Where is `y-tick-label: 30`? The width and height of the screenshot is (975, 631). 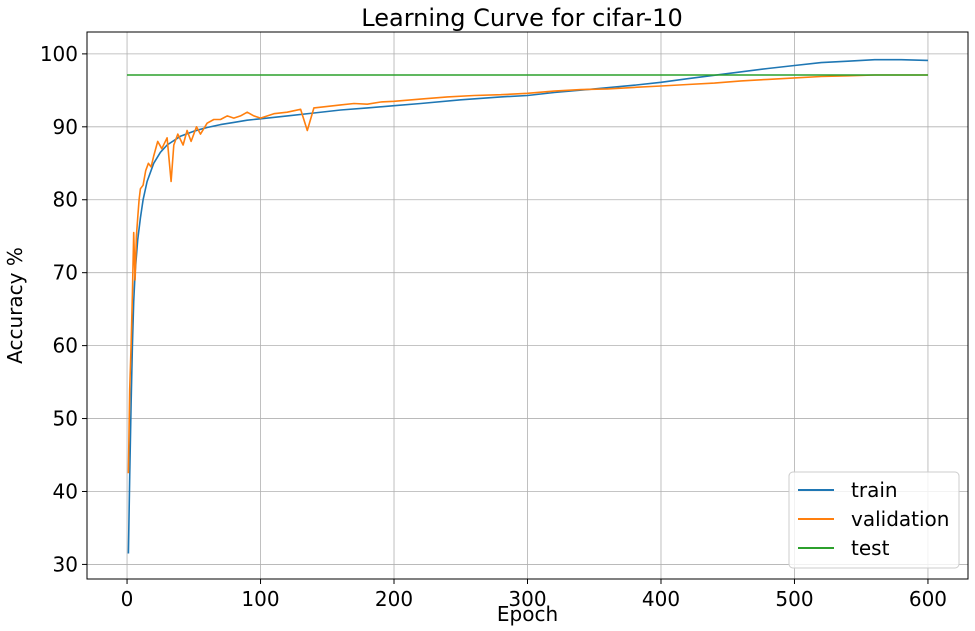
y-tick-label: 30 is located at coordinates (65, 564).